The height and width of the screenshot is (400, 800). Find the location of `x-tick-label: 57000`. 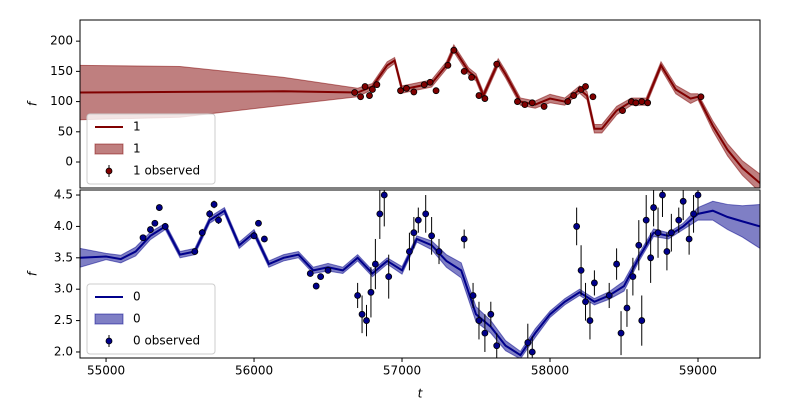

x-tick-label: 57000 is located at coordinates (402, 371).